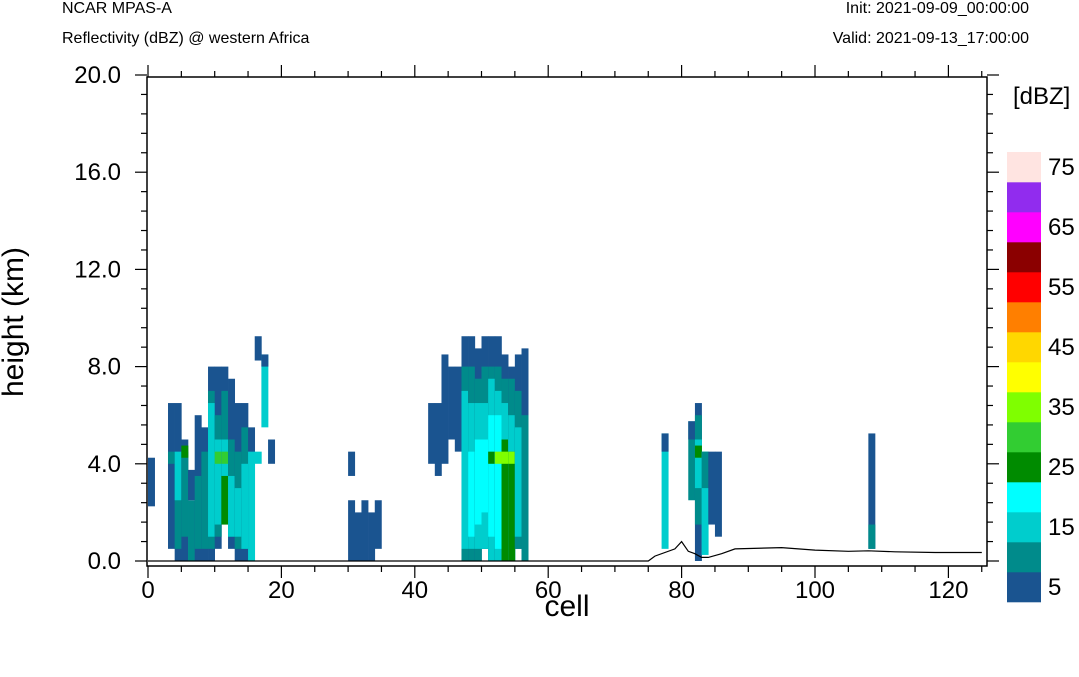 The width and height of the screenshot is (1079, 677). What do you see at coordinates (104, 367) in the screenshot?
I see `y-tick-label: 8.0` at bounding box center [104, 367].